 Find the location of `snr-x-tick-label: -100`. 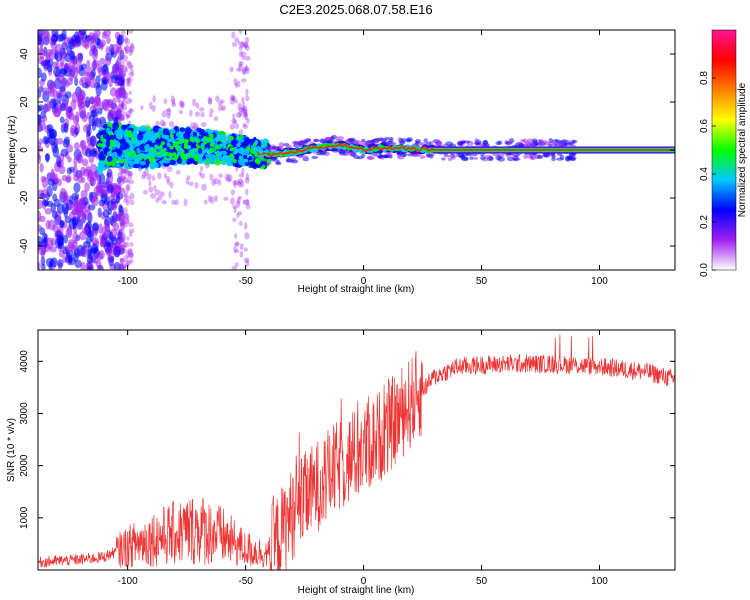

snr-x-tick-label: -100 is located at coordinates (128, 581).